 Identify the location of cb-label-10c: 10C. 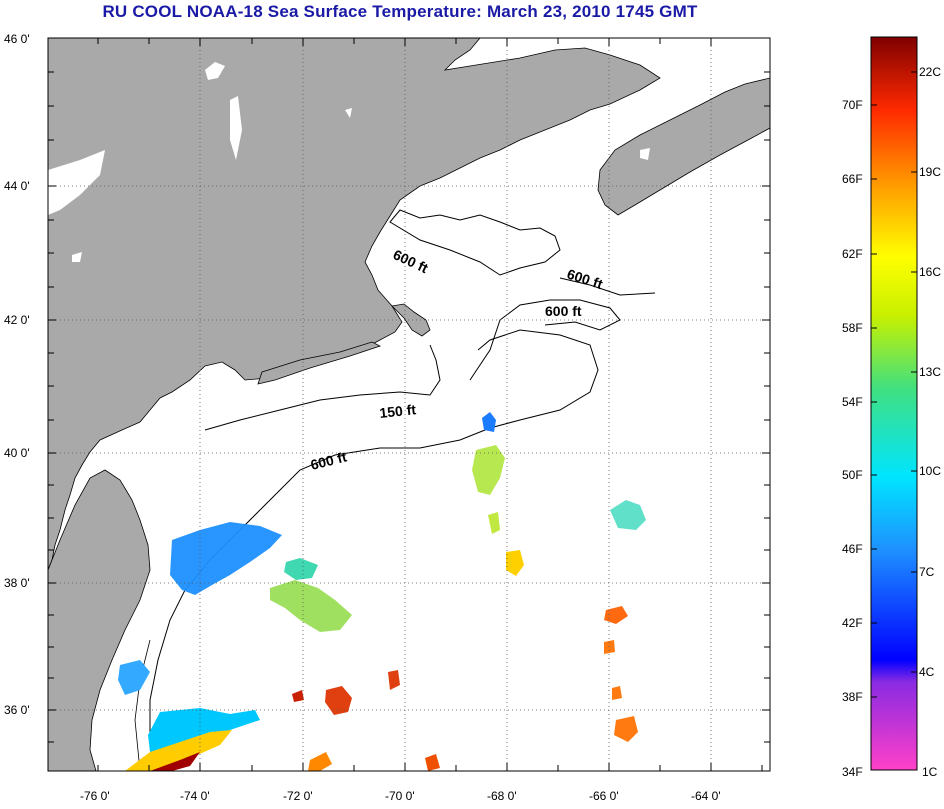
(930, 471).